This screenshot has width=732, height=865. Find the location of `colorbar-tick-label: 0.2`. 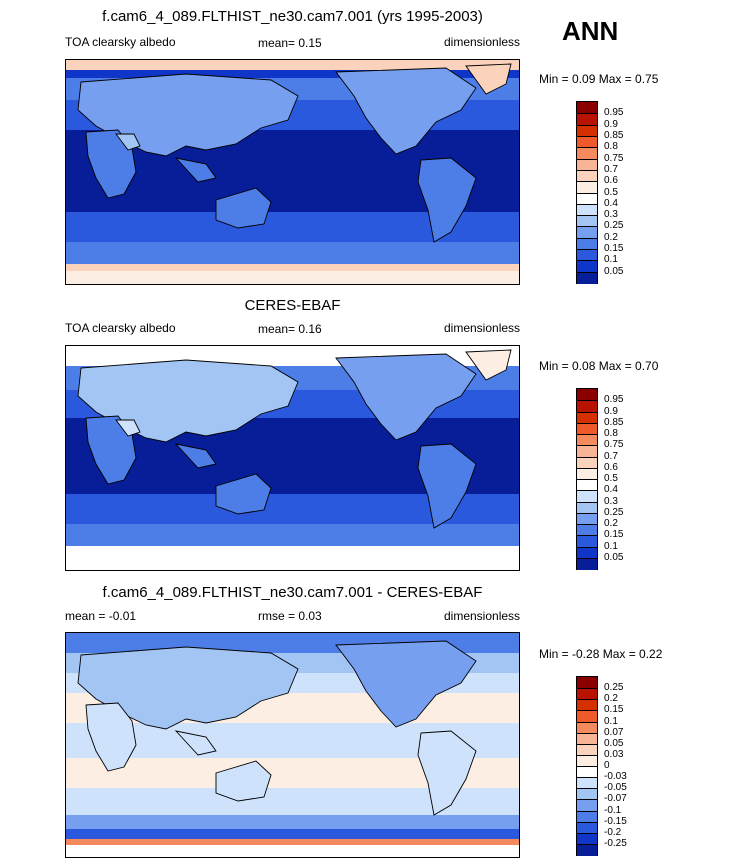

colorbar-tick-label: 0.2 is located at coordinates (611, 237).